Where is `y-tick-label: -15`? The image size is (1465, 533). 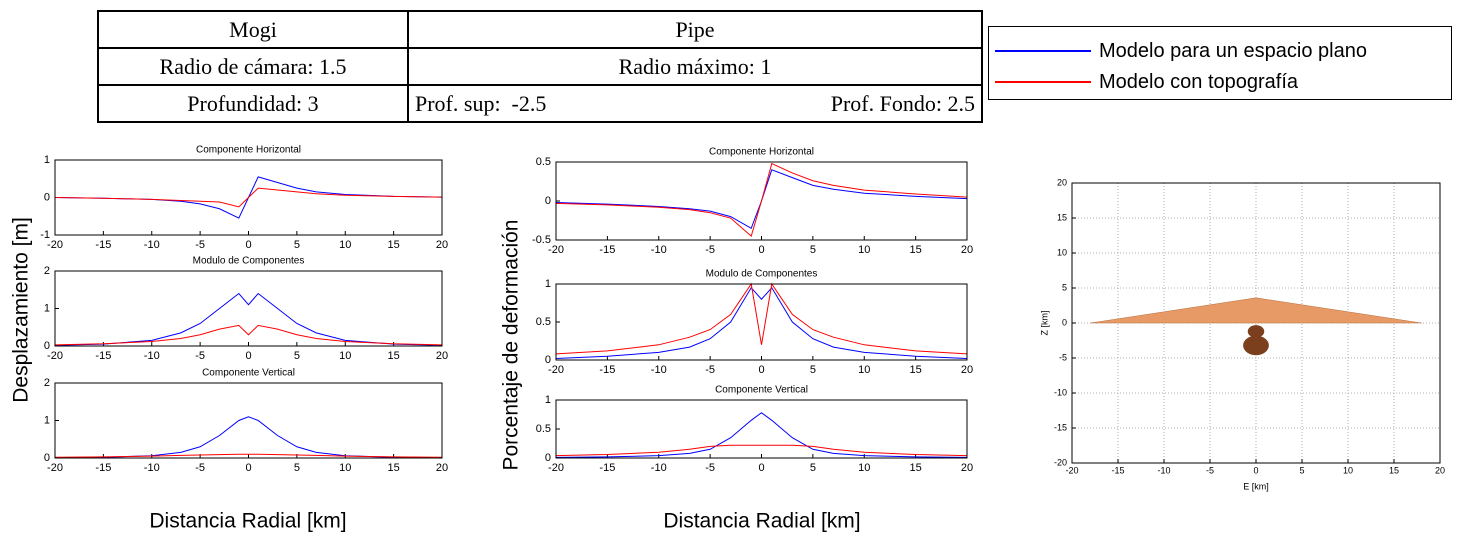 y-tick-label: -15 is located at coordinates (1060, 427).